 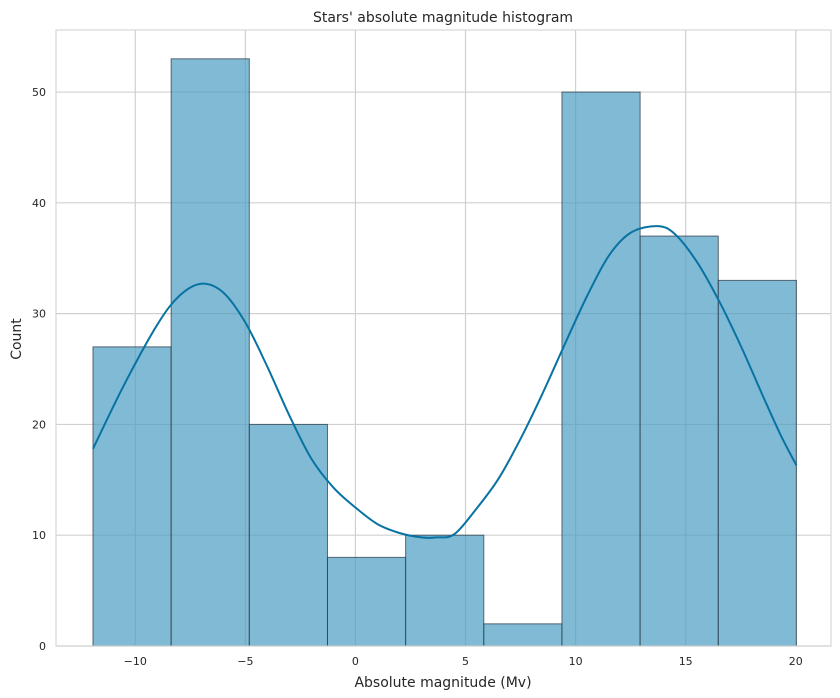 I want to click on x-tick-label: 10, so click(x=576, y=661).